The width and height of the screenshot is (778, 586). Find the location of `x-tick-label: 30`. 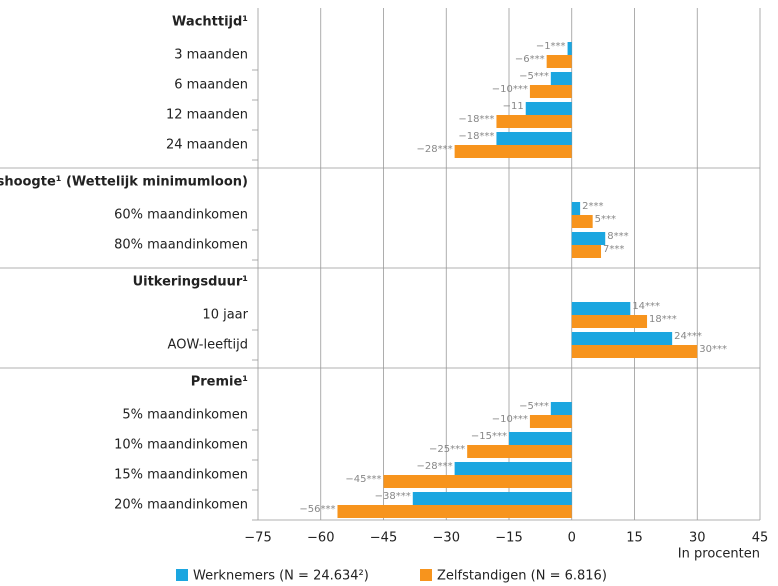

x-tick-label: 30 is located at coordinates (697, 538).